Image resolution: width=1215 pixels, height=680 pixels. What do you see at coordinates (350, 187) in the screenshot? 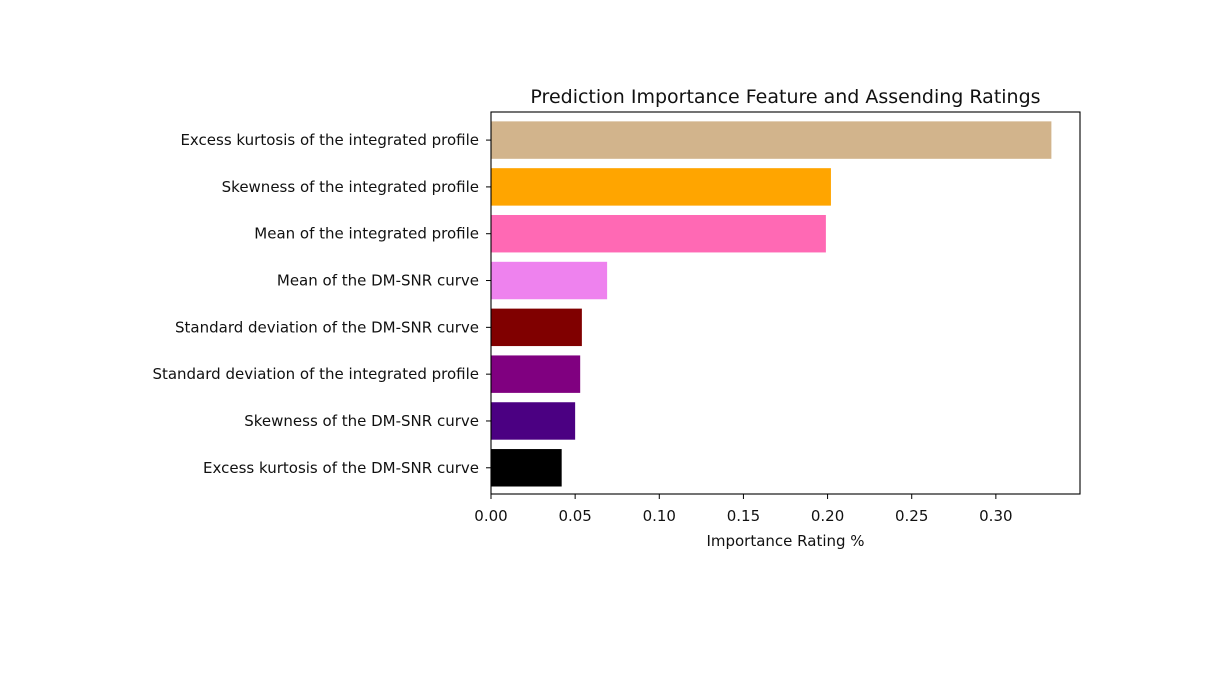
I see `y-tick-label: Skewness of the integrated profile` at bounding box center [350, 187].